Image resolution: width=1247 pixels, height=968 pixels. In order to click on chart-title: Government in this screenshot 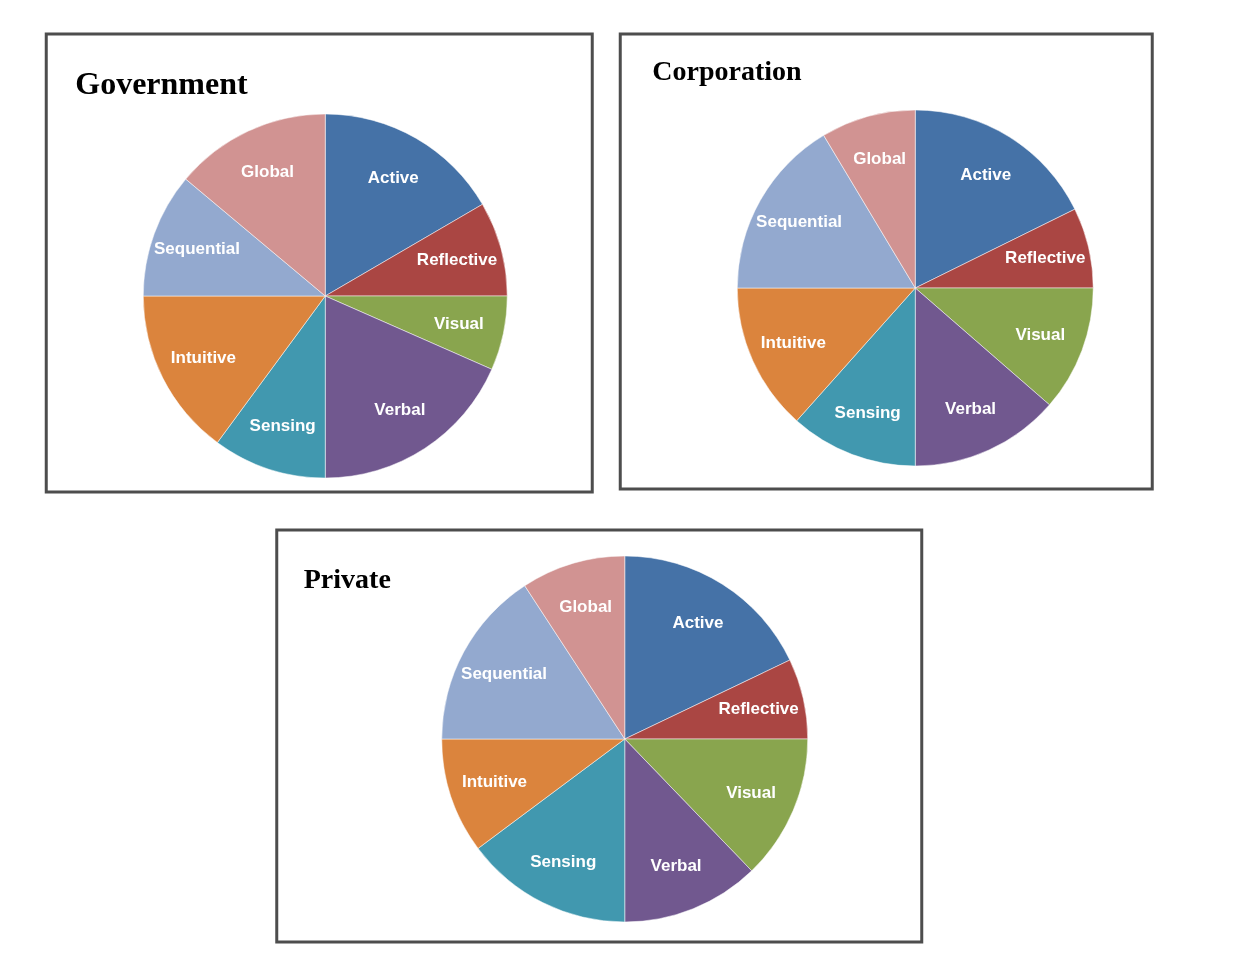, I will do `click(161, 83)`.